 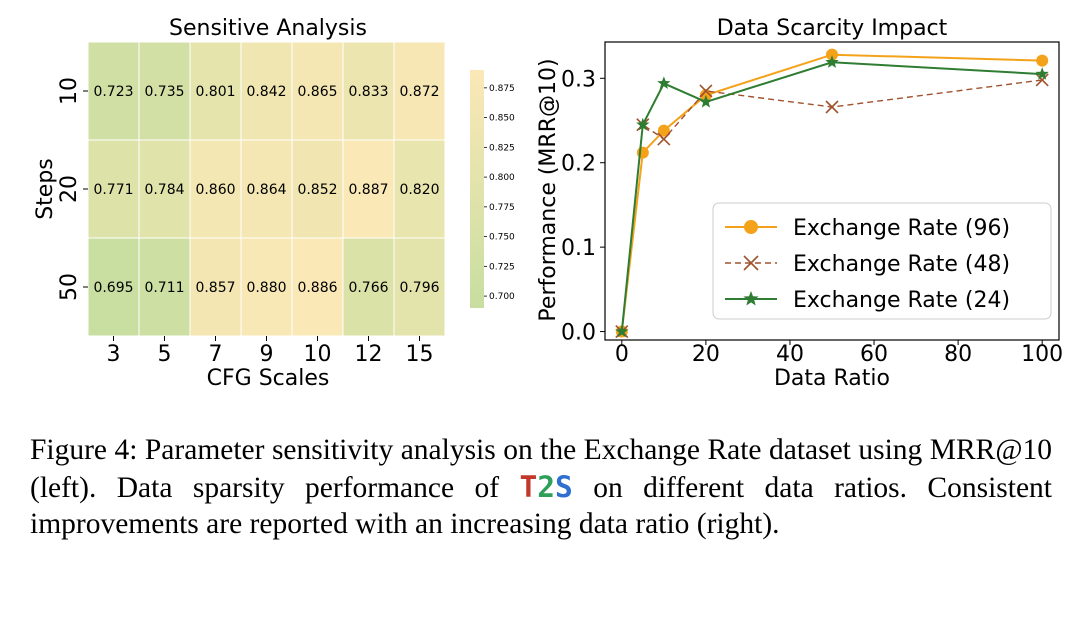 I want to click on heatmap-cell-label: 0.880, so click(x=266, y=288).